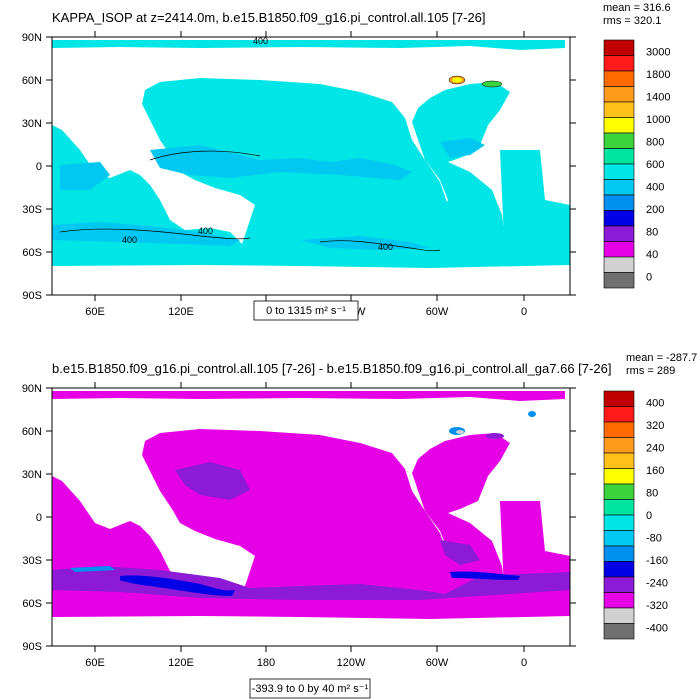 This screenshot has height=700, width=700. I want to click on colorbar-label: 160, so click(655, 471).